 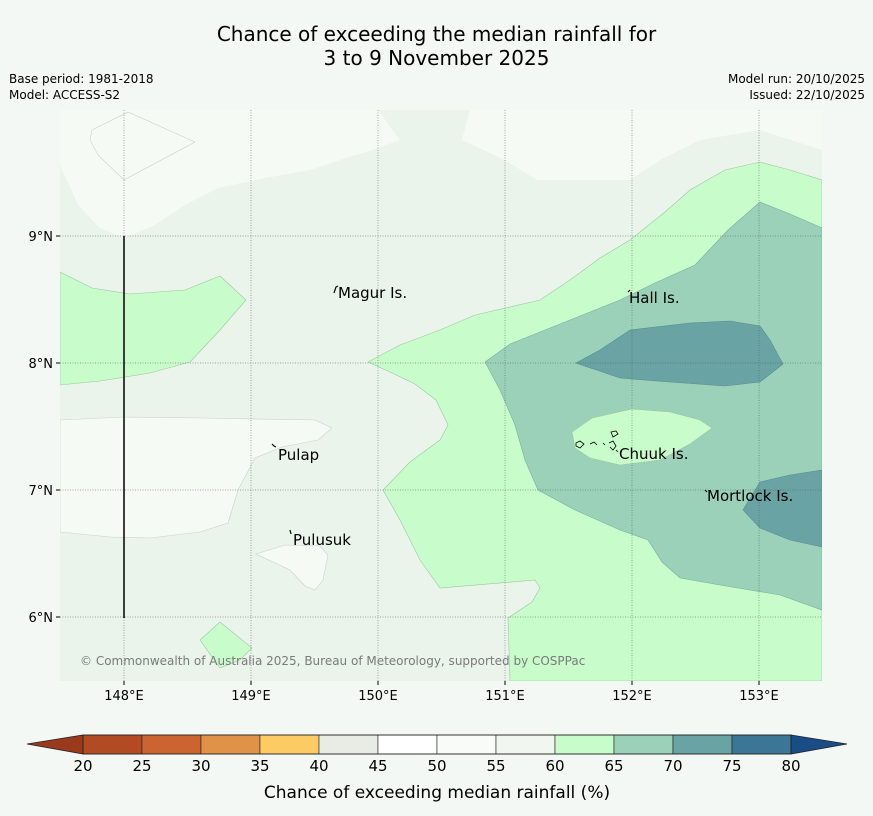 What do you see at coordinates (41, 237) in the screenshot?
I see `tick-lat-9: 9°N` at bounding box center [41, 237].